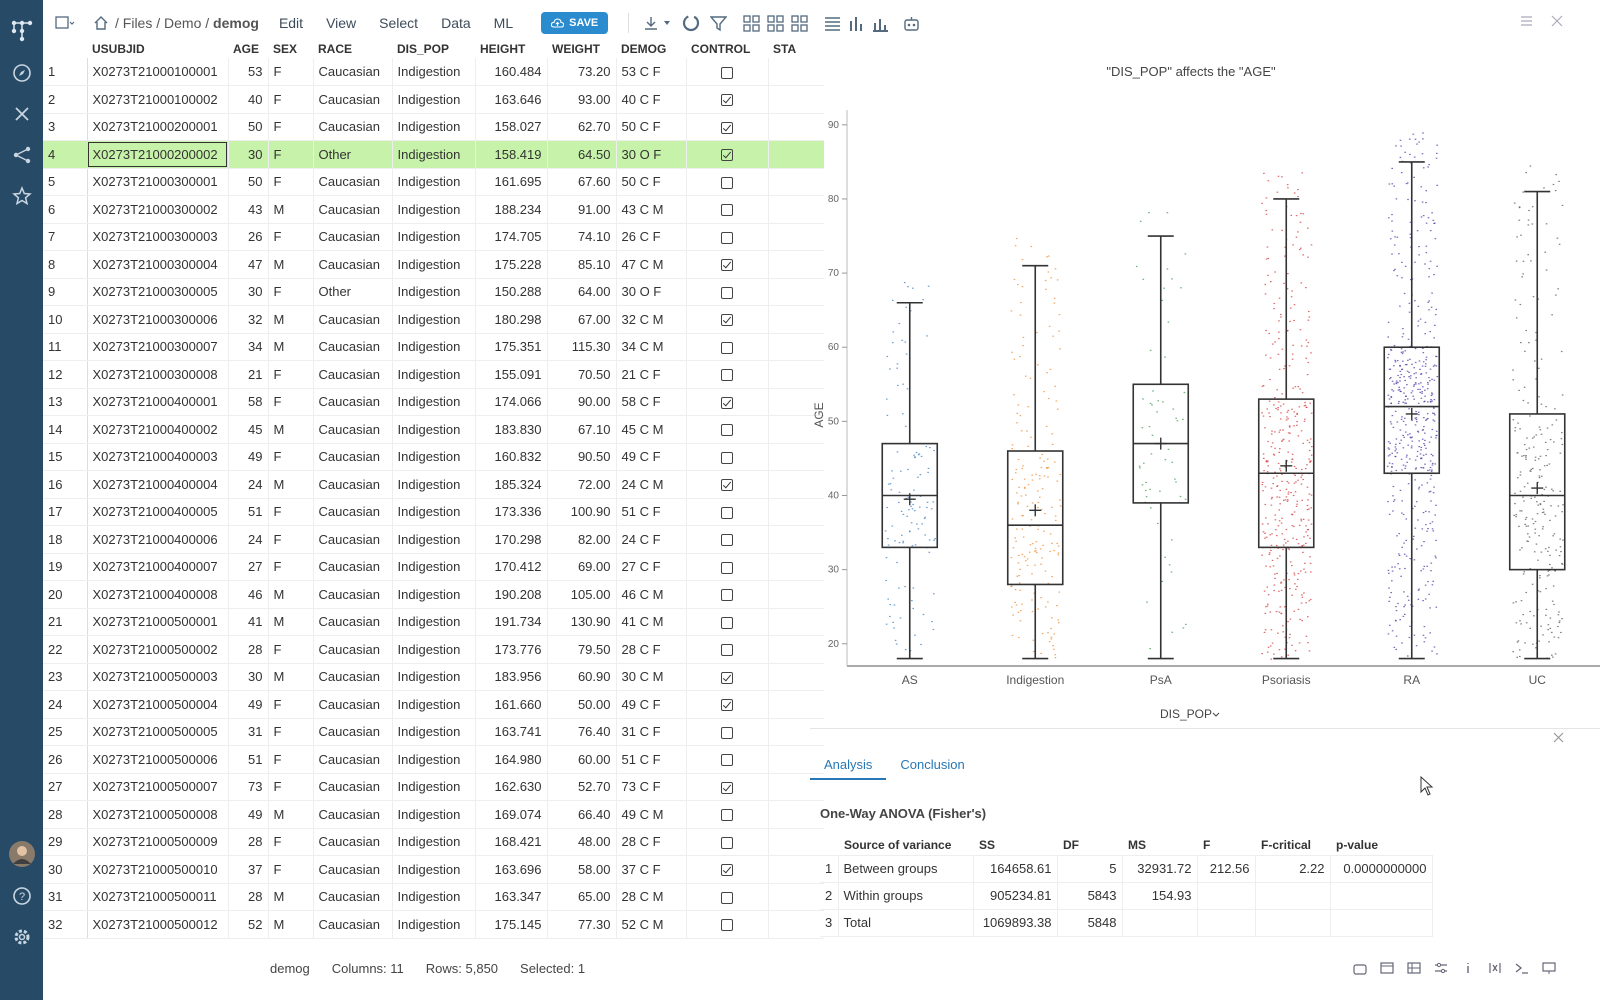 This screenshot has height=1000, width=1600. Describe the element at coordinates (65, 127) in the screenshot. I see `row-number: 3` at that location.